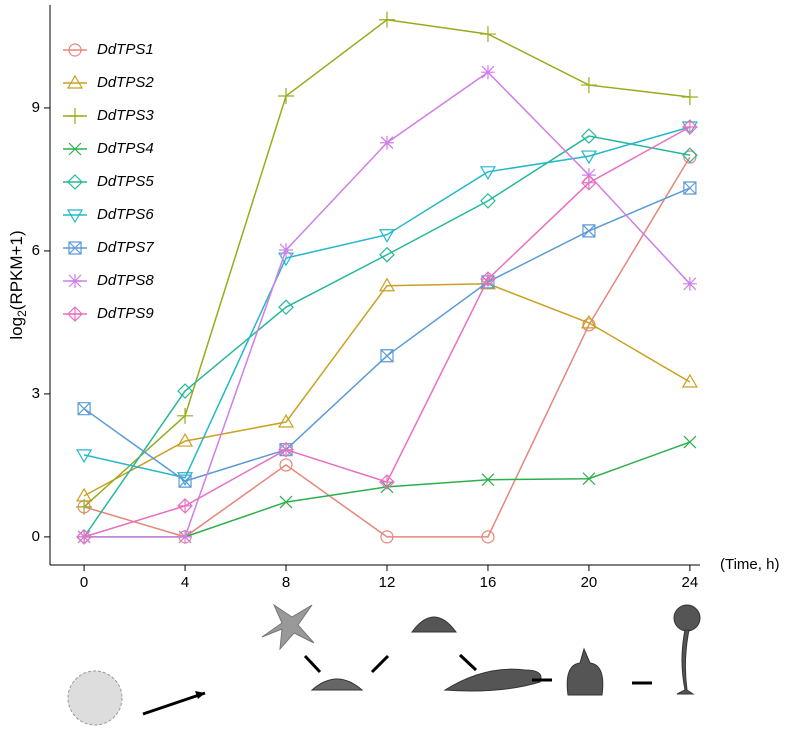 The width and height of the screenshot is (793, 733). What do you see at coordinates (36, 536) in the screenshot?
I see `y-tick-label: 0` at bounding box center [36, 536].